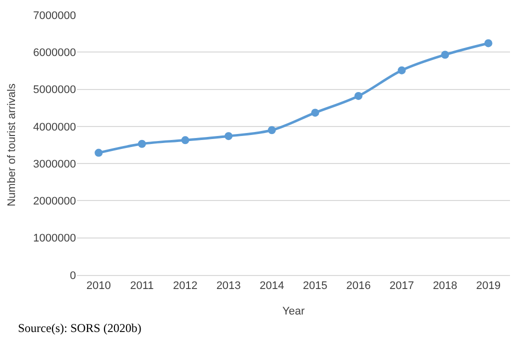 The height and width of the screenshot is (350, 520). Describe the element at coordinates (80, 328) in the screenshot. I see `source-note: Source(s): SORS (2020b)` at that location.